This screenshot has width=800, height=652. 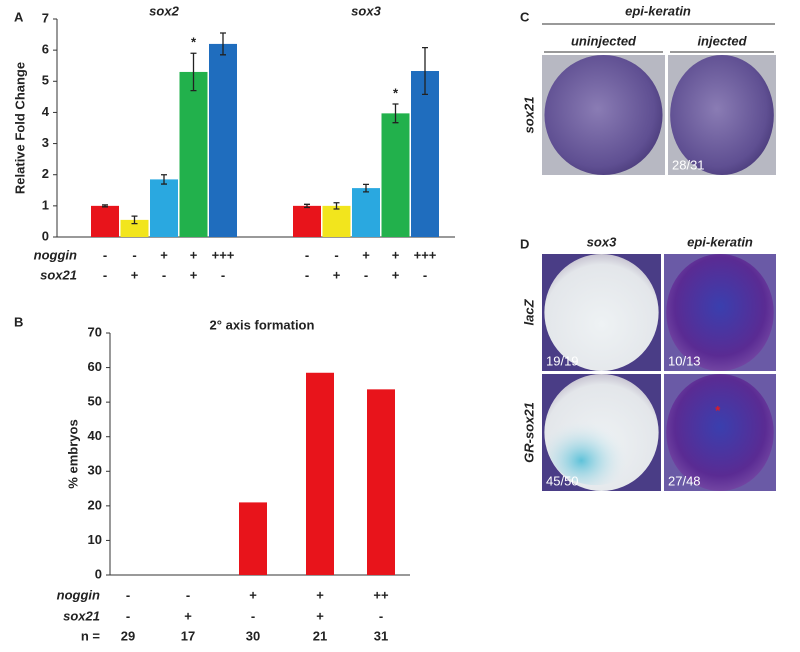 What do you see at coordinates (164, 10) in the screenshot?
I see `group-label: sox2` at bounding box center [164, 10].